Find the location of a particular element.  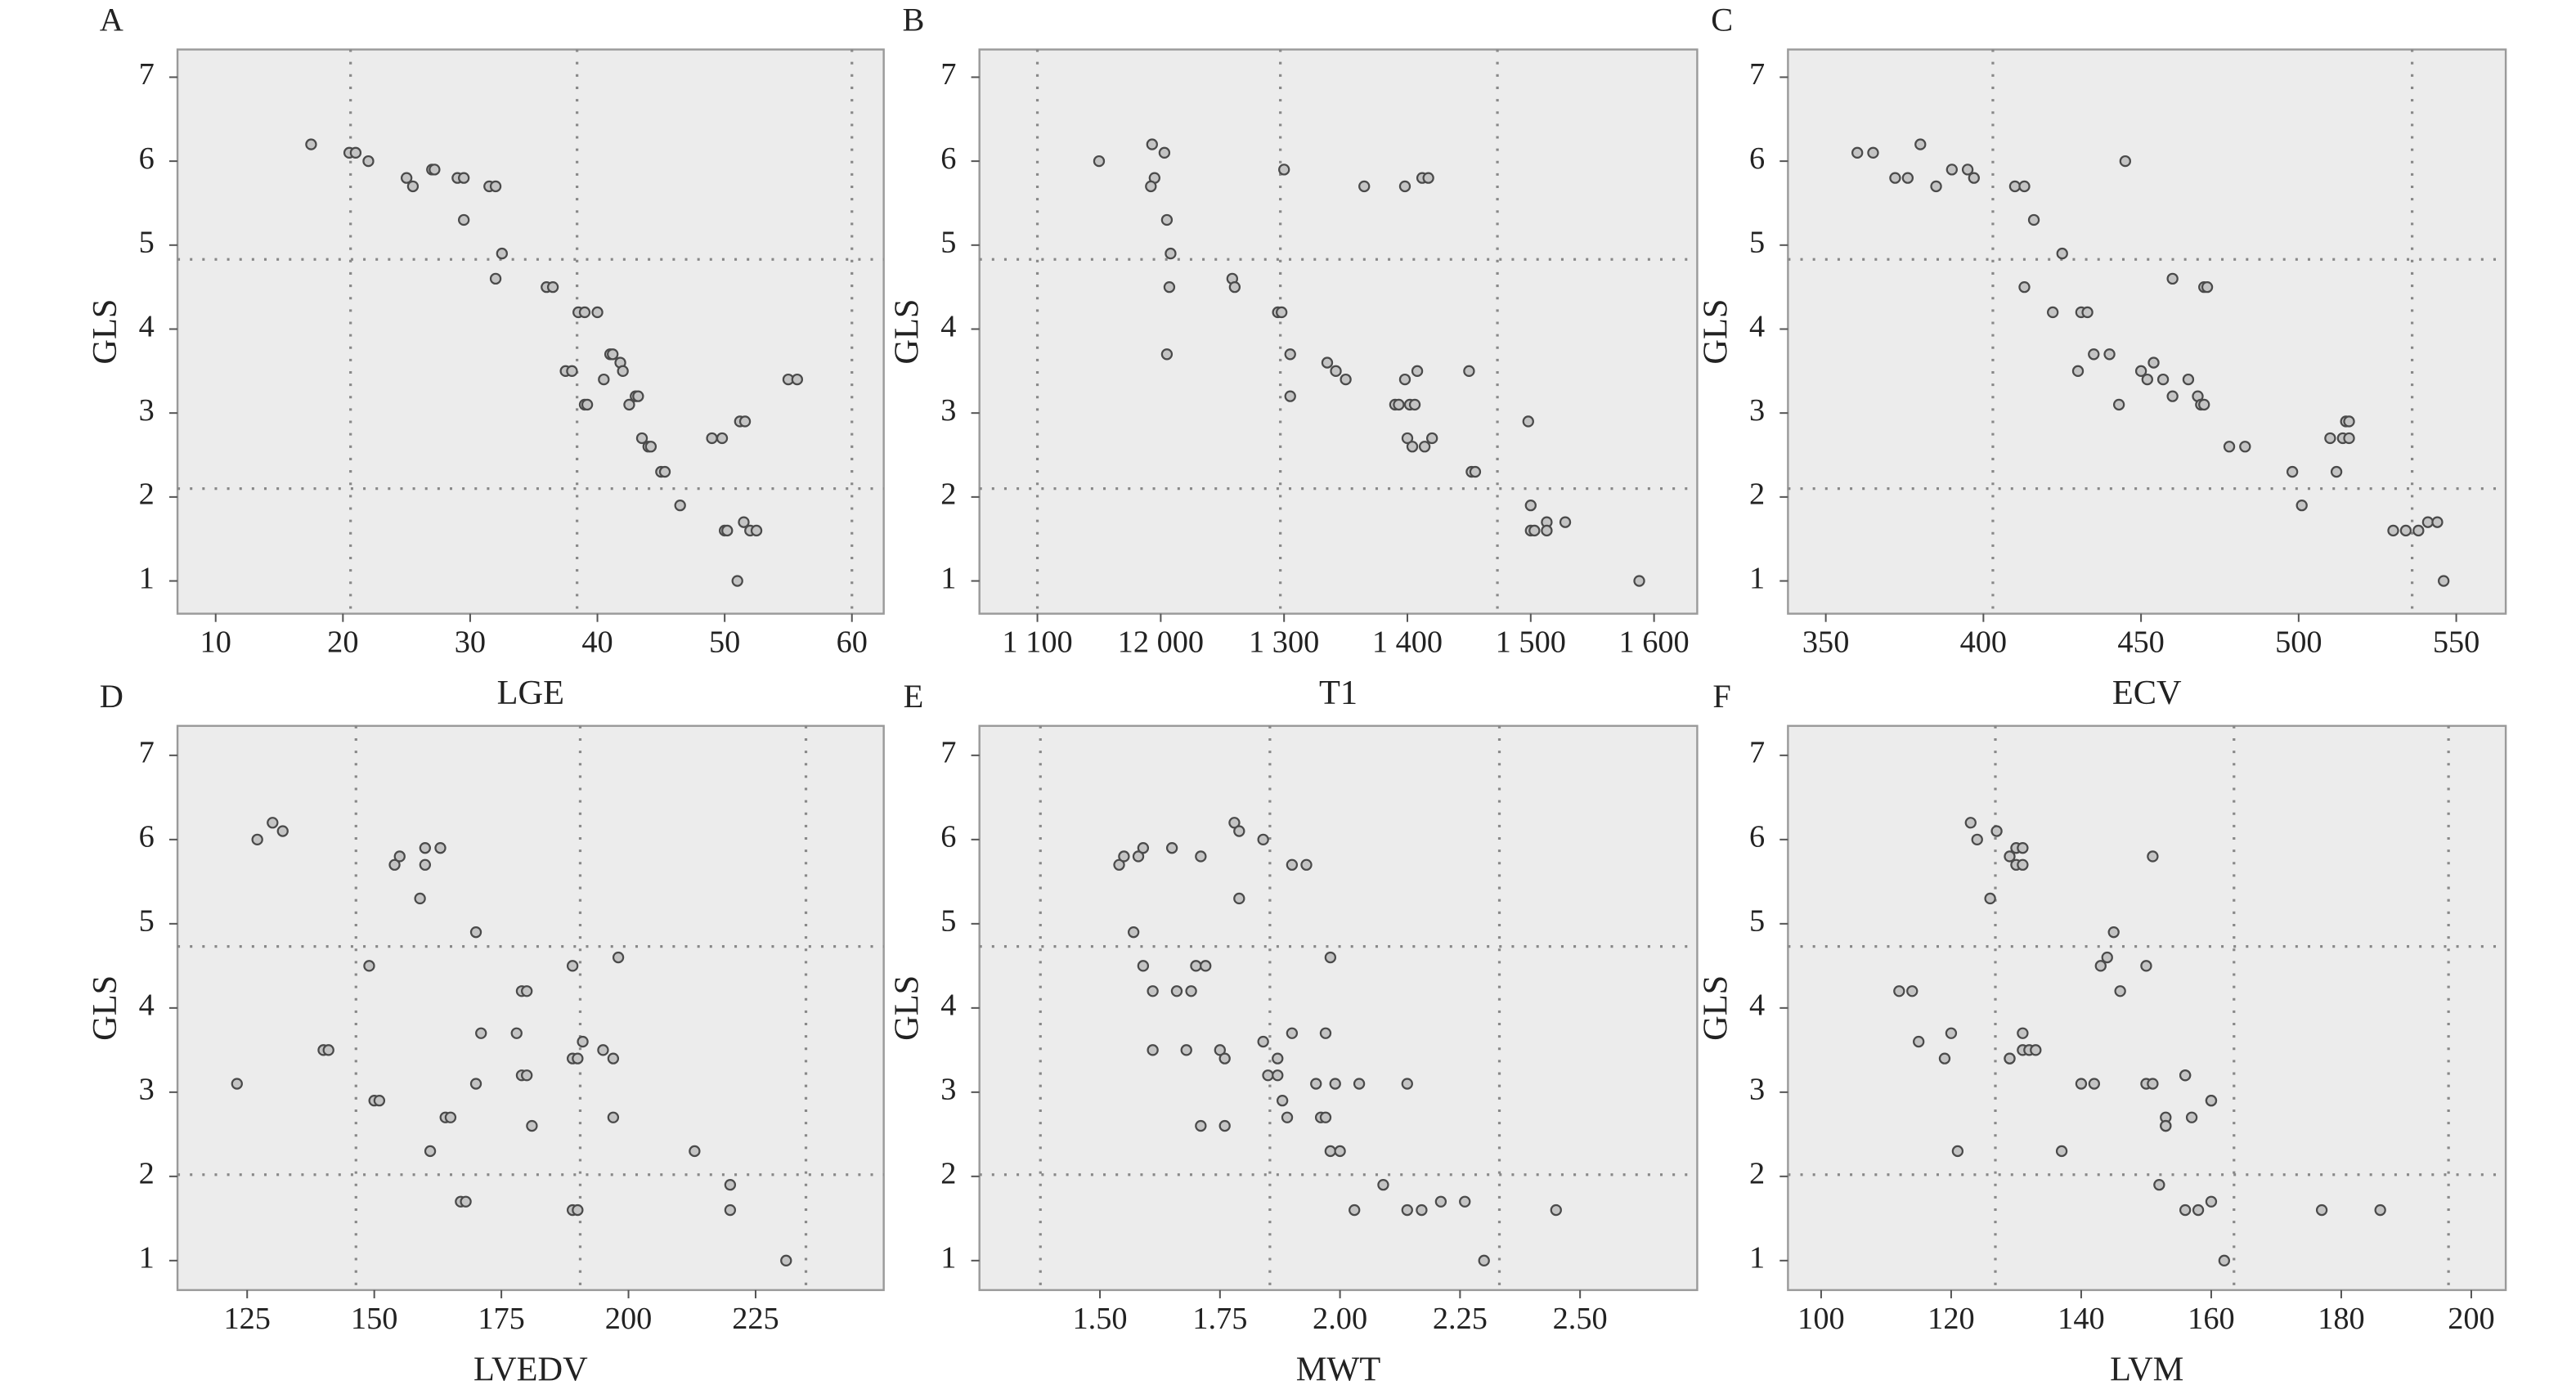

y-tick-label: 2 is located at coordinates (1757, 1174).